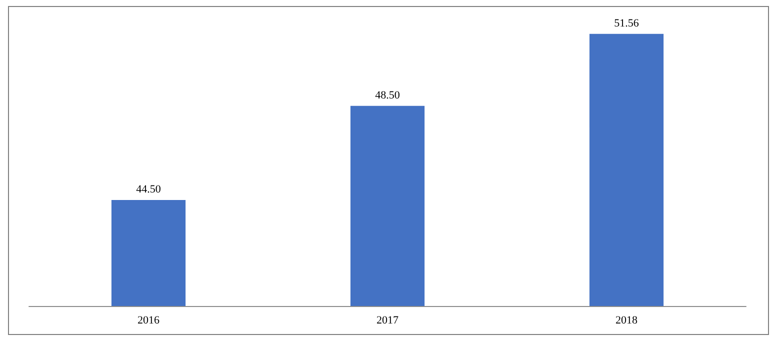 The image size is (777, 344). Describe the element at coordinates (387, 320) in the screenshot. I see `x-tick-label: 2017` at that location.